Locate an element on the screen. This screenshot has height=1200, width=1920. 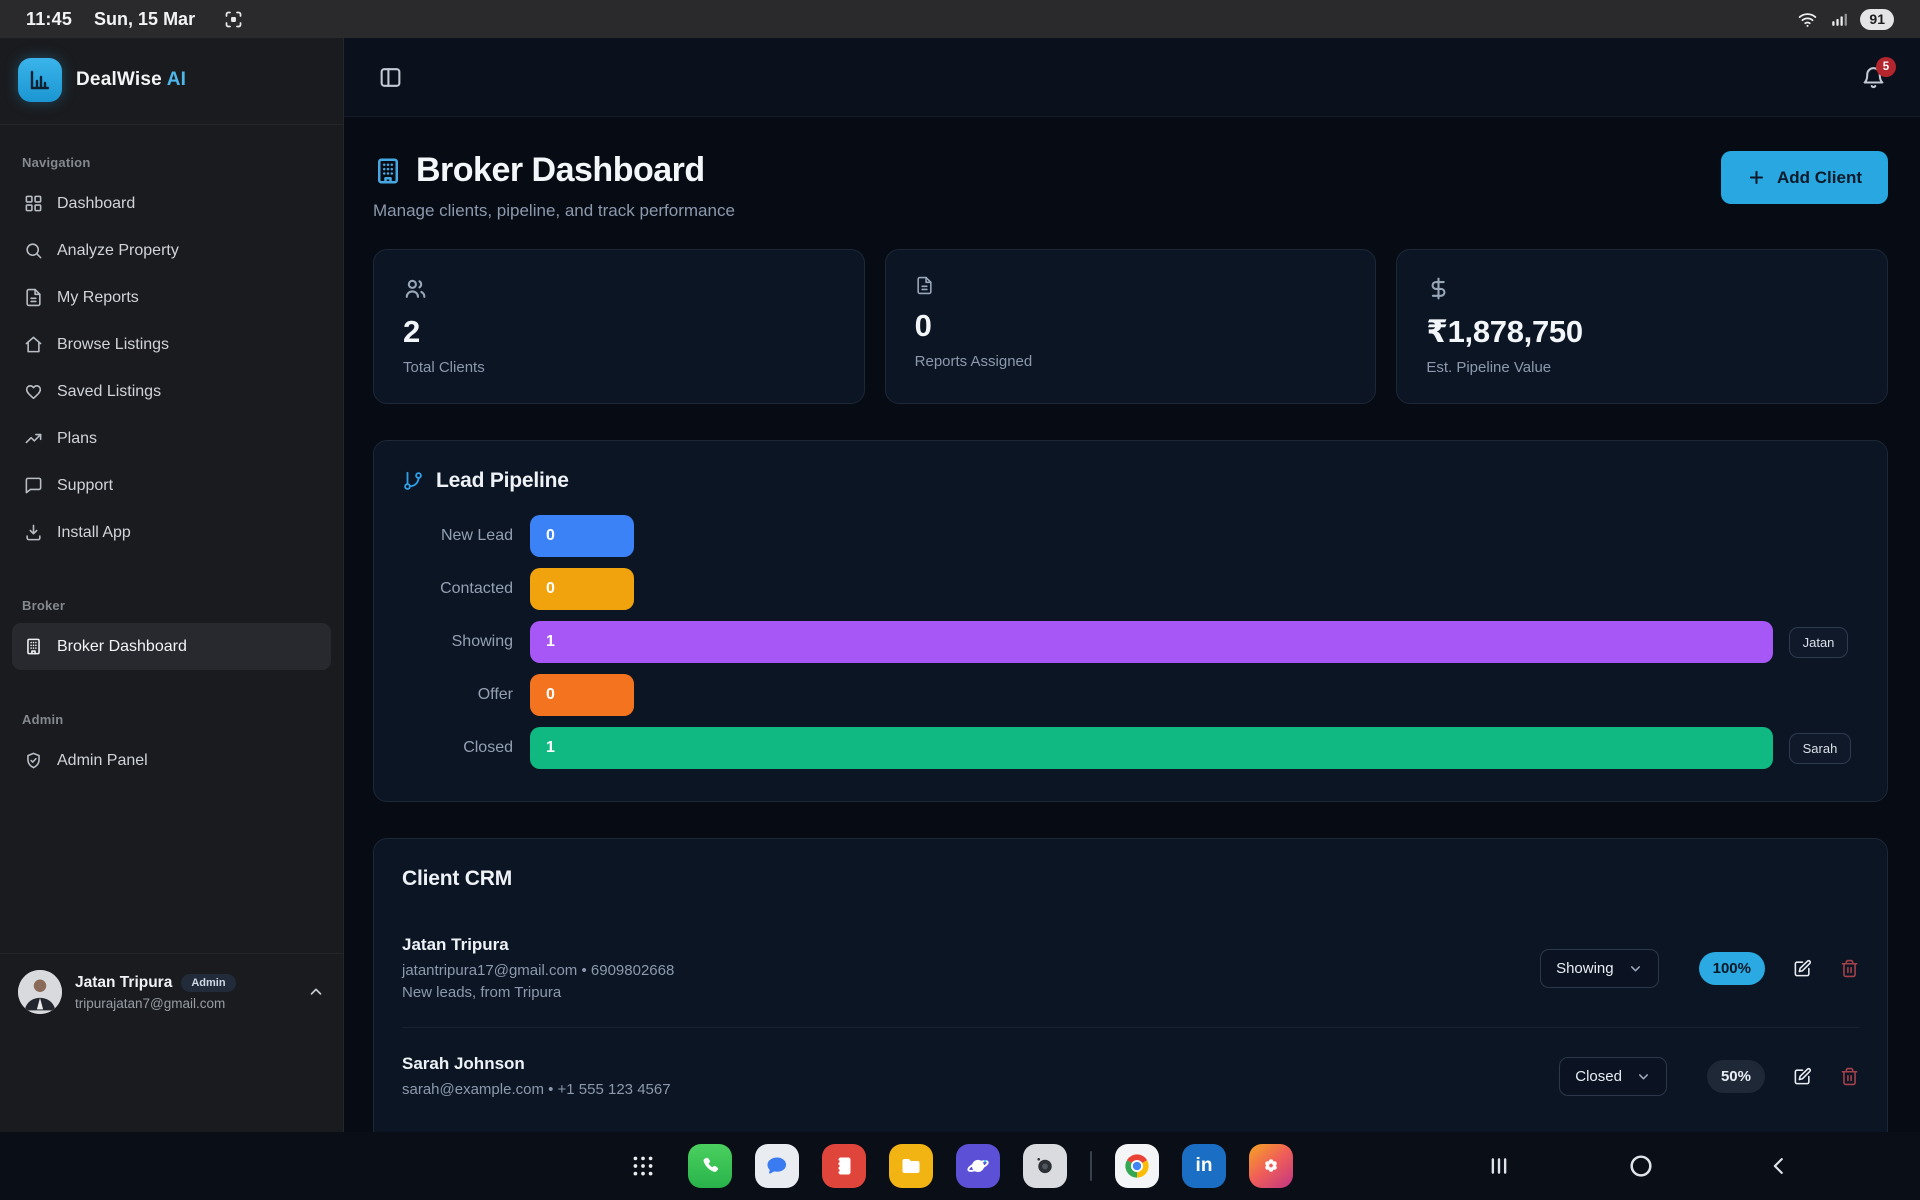
sidebar-item-broker-dashboard: Broker Dashboard is located at coordinates (171, 646).